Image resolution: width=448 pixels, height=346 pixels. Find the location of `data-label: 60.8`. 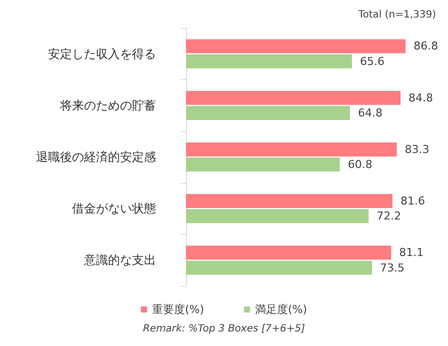

data-label: 60.8 is located at coordinates (360, 165).